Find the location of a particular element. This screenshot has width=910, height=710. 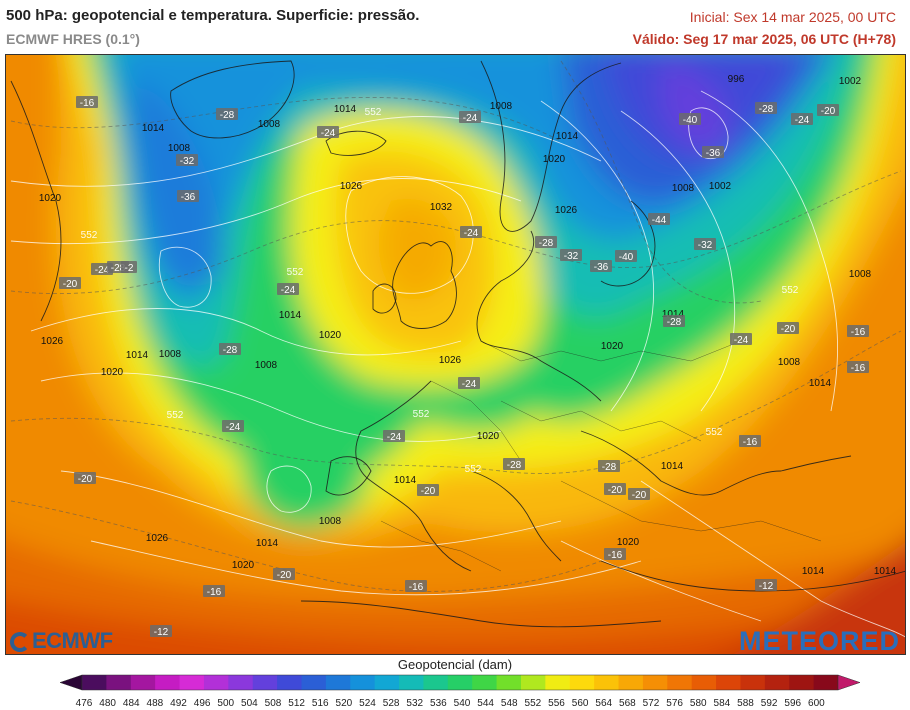

colorbar-tick: 596 is located at coordinates (792, 703).